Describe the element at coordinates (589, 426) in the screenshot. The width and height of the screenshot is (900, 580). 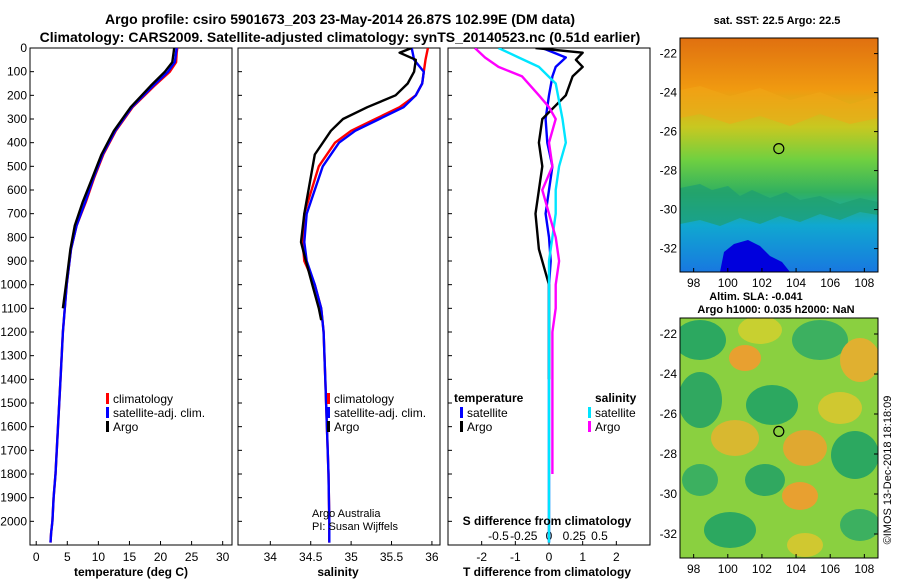
I see `legend-swatch-sal-argo` at that location.